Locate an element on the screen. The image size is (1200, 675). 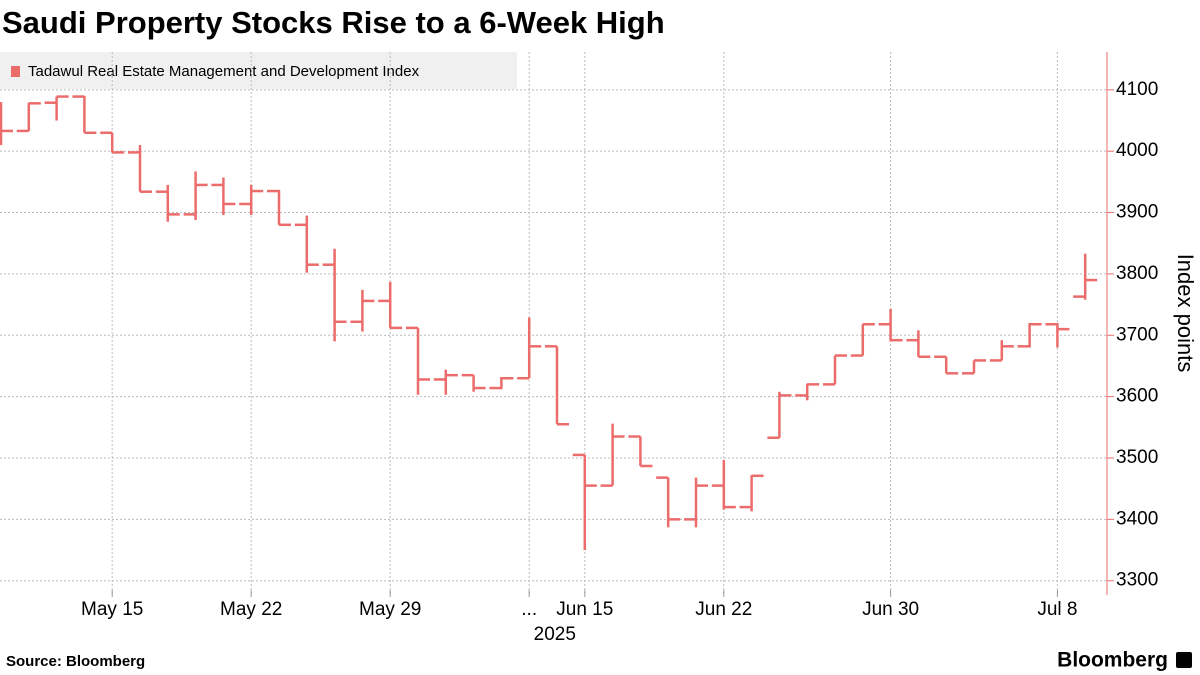
y-tick-label: 4100 is located at coordinates (1137, 89).